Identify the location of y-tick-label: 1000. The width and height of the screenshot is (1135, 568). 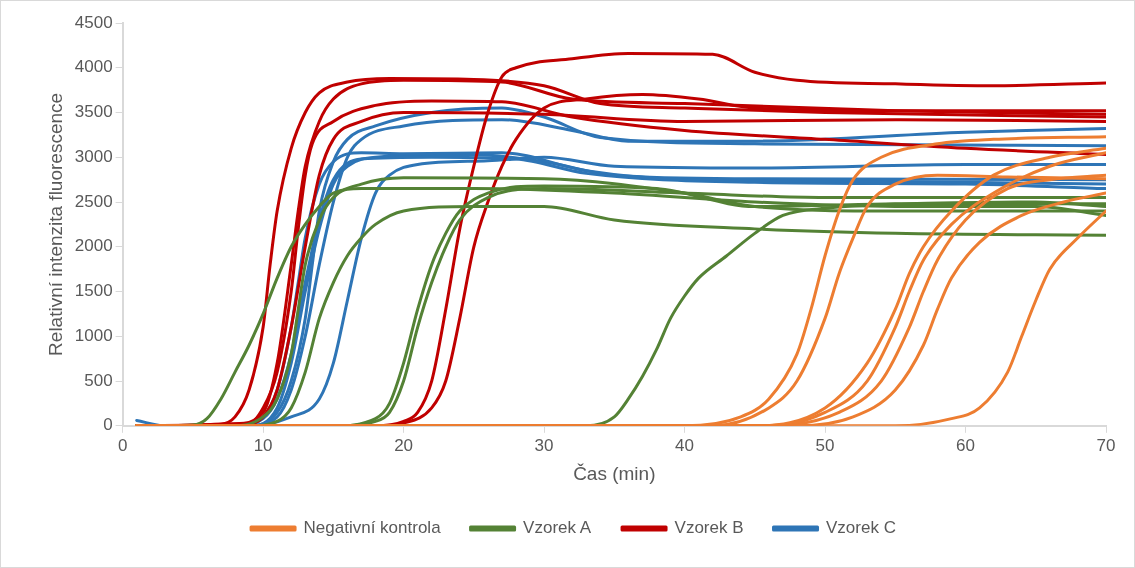
(93, 335).